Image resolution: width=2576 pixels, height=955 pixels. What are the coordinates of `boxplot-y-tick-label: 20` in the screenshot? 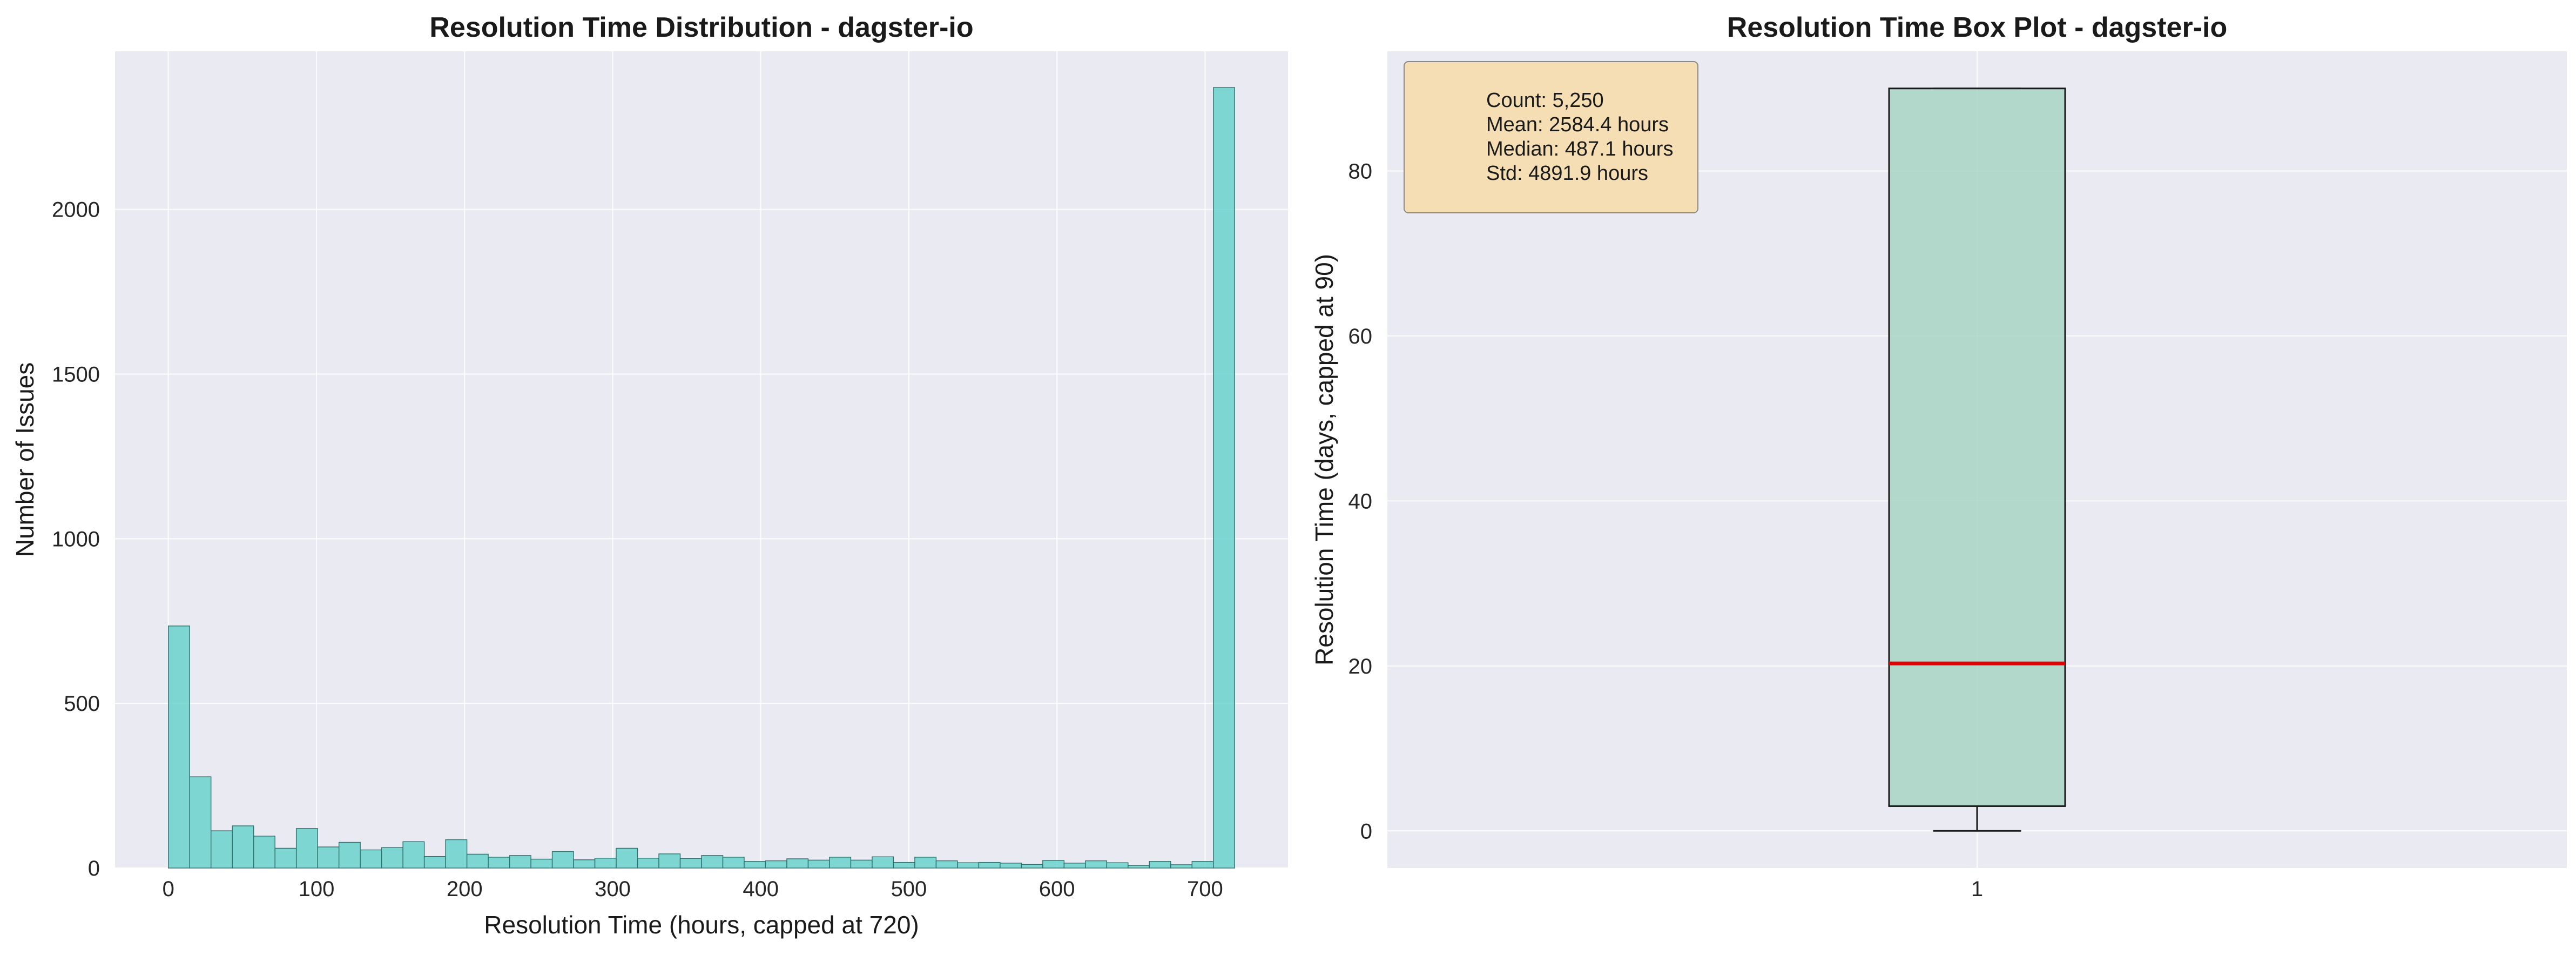 It's located at (1360, 666).